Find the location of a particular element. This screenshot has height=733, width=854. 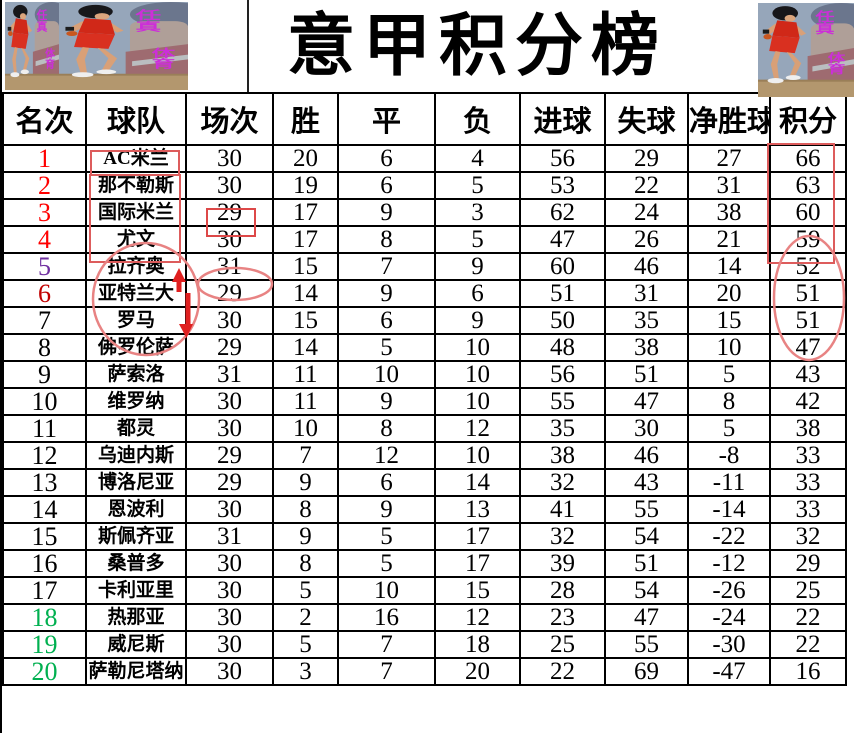

team-cell: 恩波利 is located at coordinates (136, 509).